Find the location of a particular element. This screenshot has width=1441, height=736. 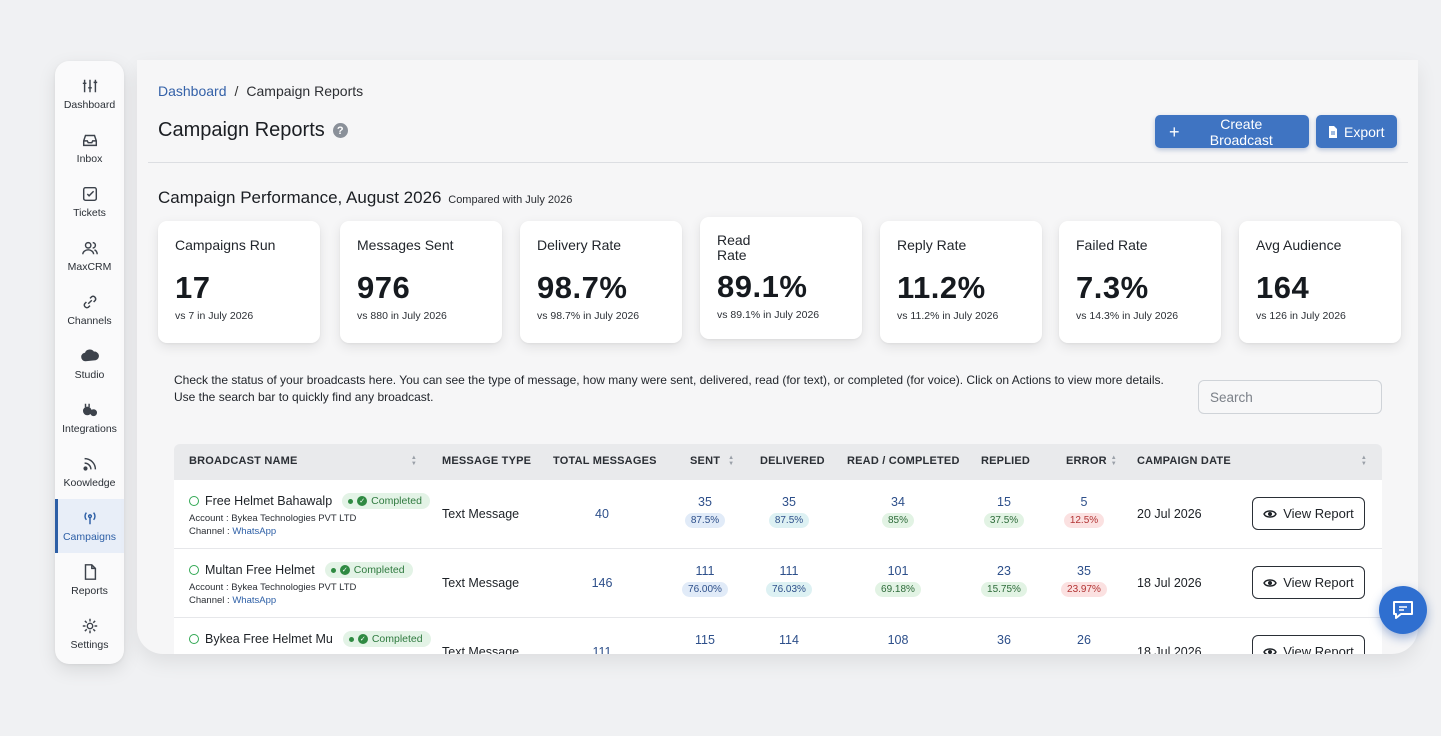

broadcast-name: Bykea Free Helmet Mu is located at coordinates (269, 639).